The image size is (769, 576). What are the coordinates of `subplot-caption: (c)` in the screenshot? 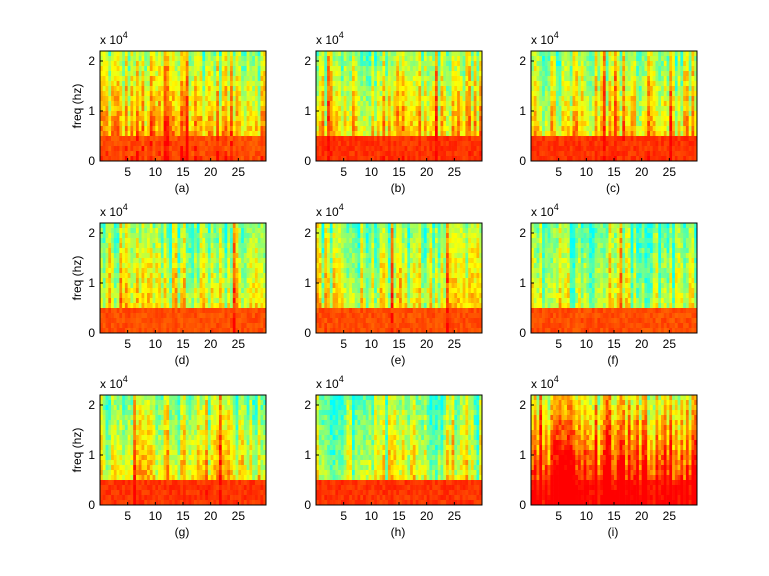 It's located at (613, 188).